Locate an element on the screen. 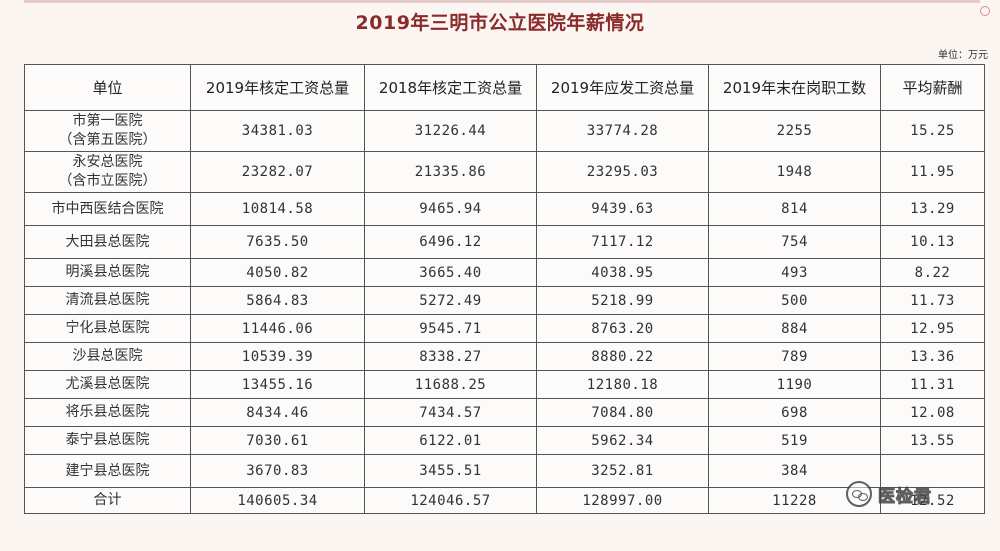 This screenshot has width=1000, height=551. cell-2019-payable: 7117.12 is located at coordinates (622, 242).